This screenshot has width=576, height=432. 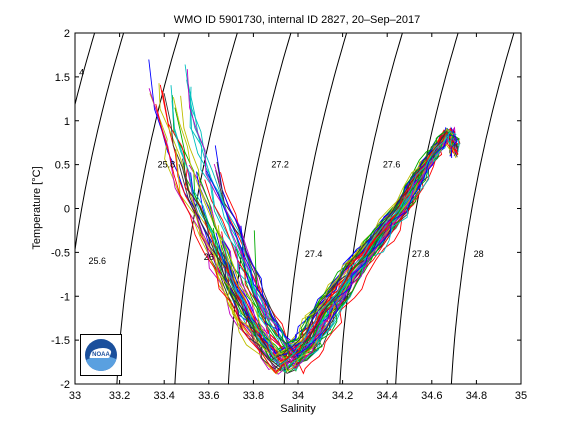 I want to click on x-tick-label: 33.8, so click(x=253, y=396).